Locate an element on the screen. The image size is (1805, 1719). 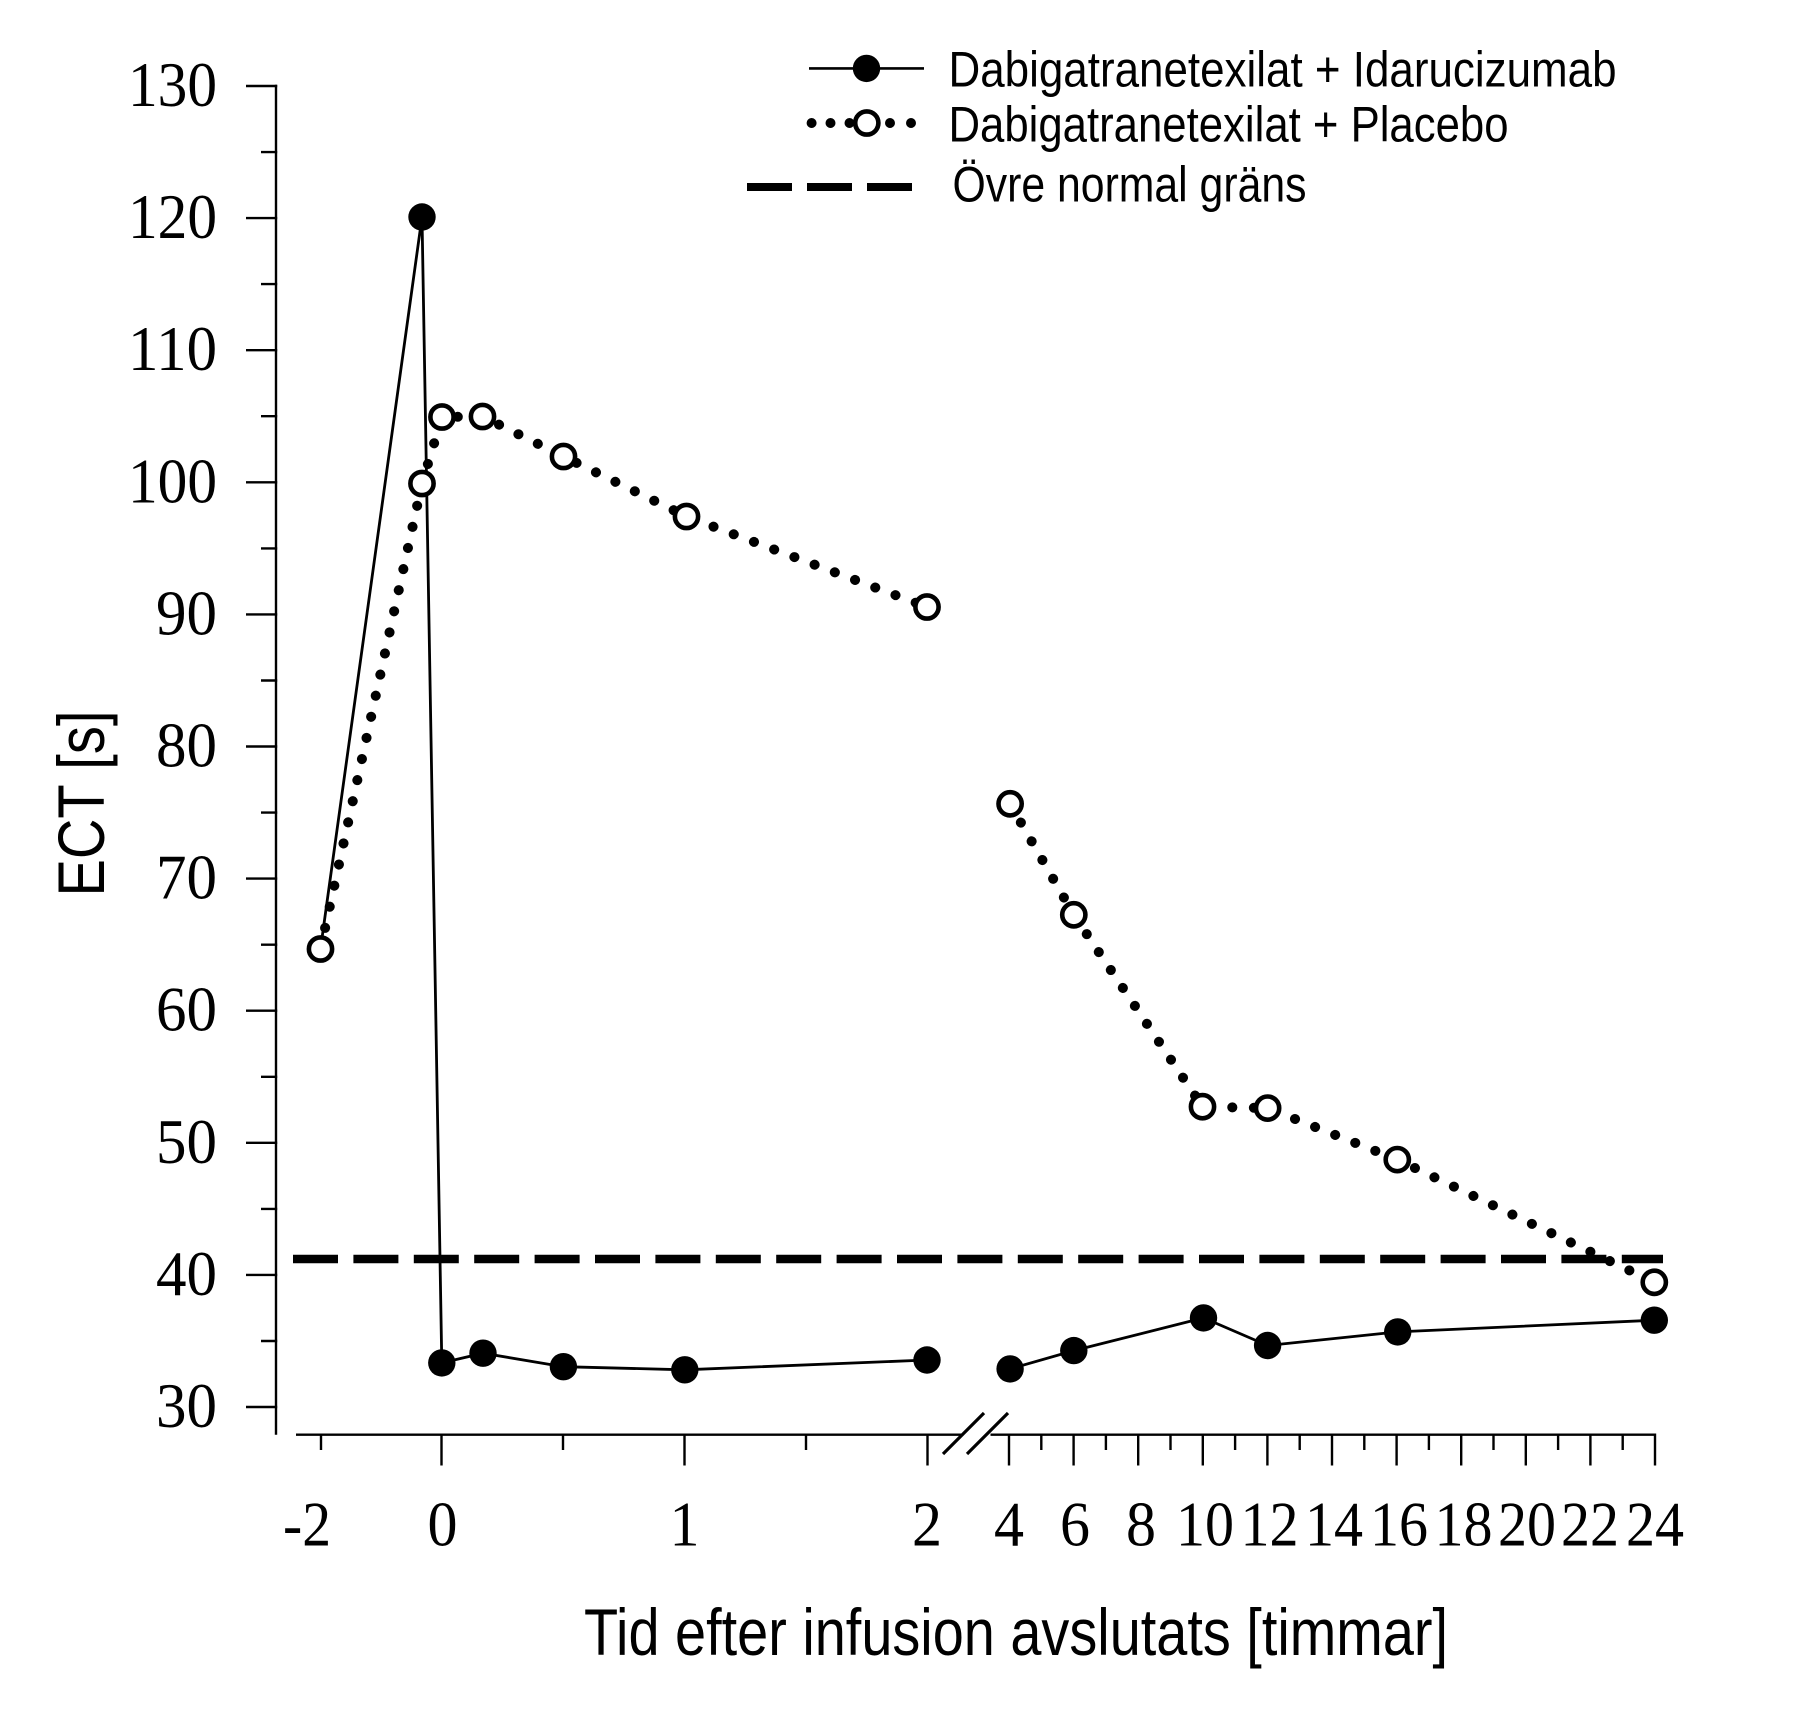
svg-text: 130 is located at coordinates (172, 84).